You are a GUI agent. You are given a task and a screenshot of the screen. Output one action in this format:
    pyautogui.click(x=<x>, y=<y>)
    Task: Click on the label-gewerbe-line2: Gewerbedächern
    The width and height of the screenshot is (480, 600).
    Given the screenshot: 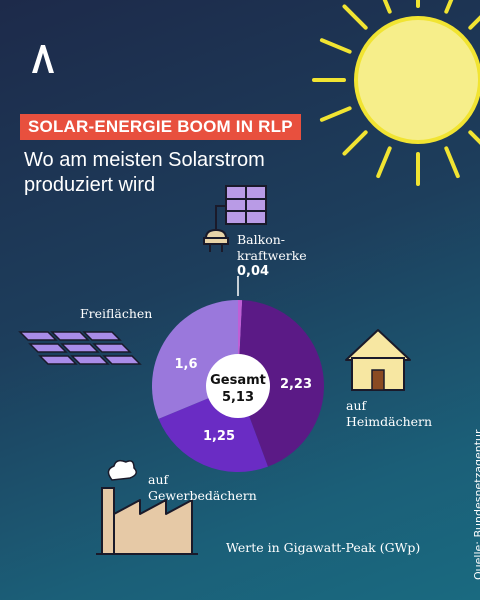 What is the action you would take?
    pyautogui.click(x=202, y=495)
    